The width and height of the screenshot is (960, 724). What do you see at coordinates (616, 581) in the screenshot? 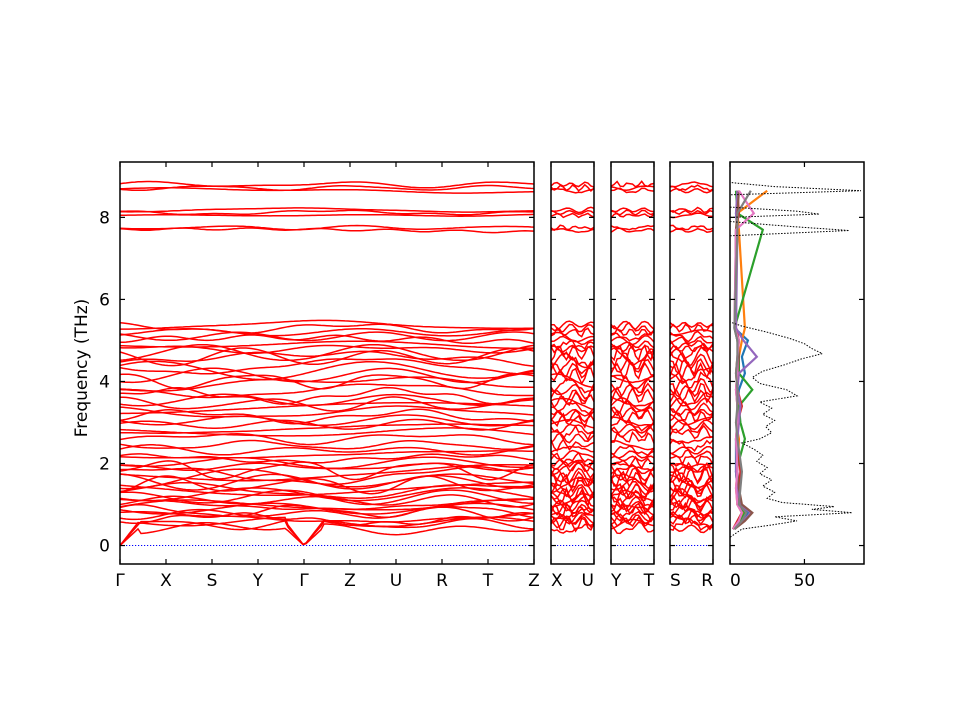
I see `x-tick-label: Y` at bounding box center [616, 581].